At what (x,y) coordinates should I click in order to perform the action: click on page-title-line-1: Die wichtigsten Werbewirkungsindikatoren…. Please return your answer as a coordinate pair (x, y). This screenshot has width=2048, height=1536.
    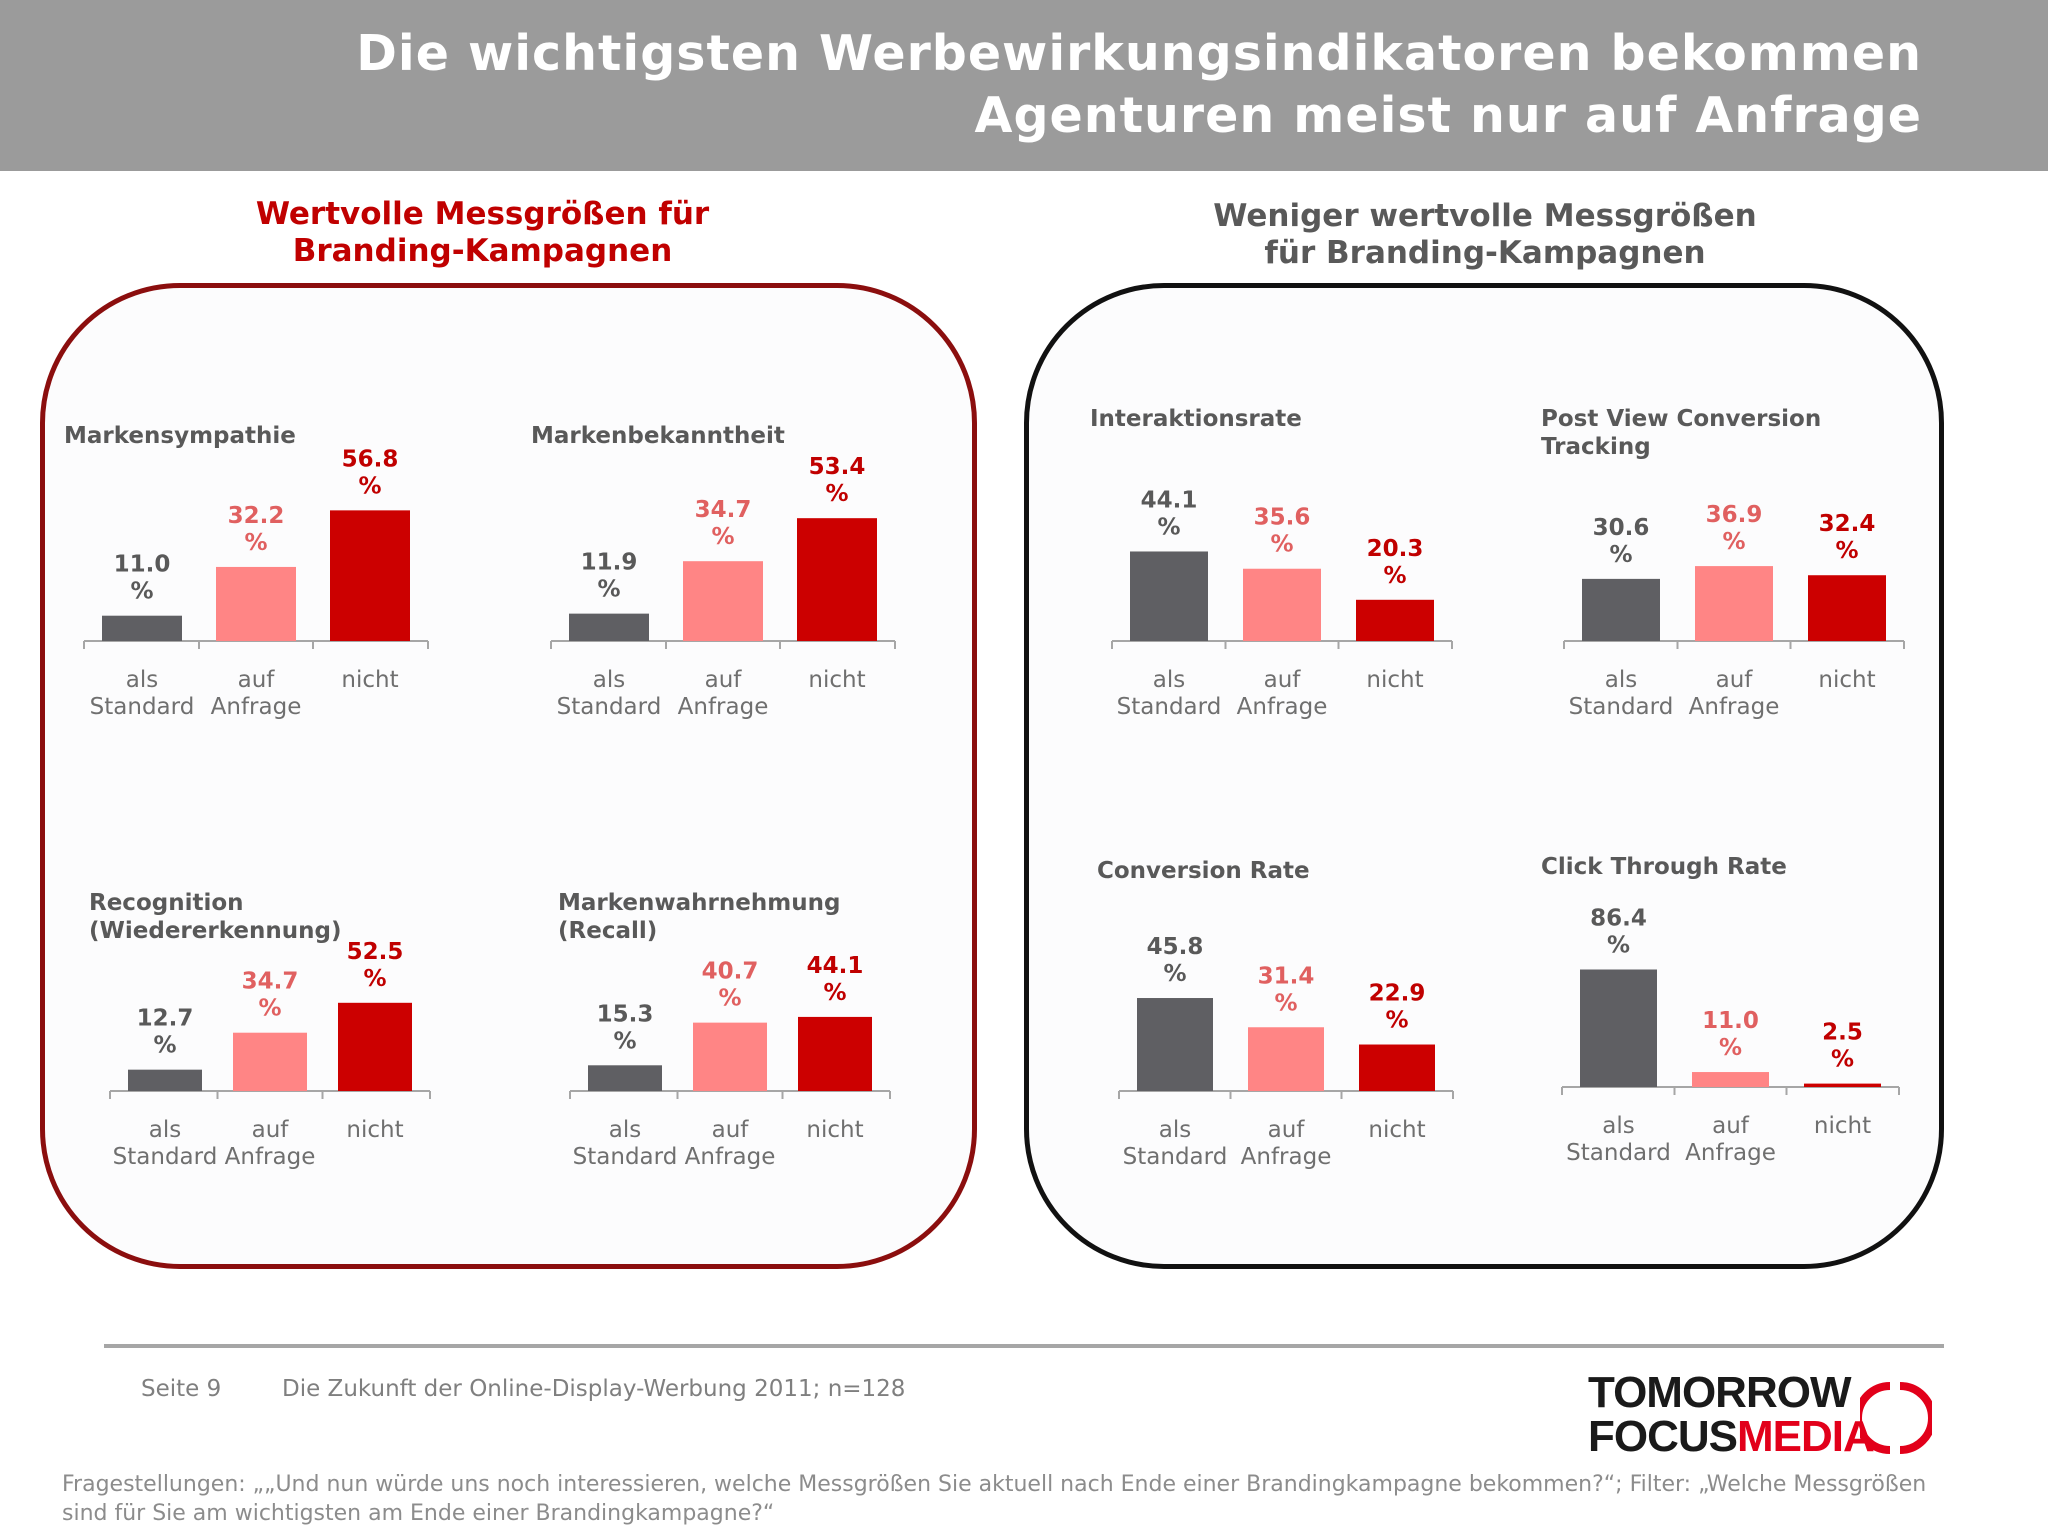
    Looking at the image, I should click on (1139, 53).